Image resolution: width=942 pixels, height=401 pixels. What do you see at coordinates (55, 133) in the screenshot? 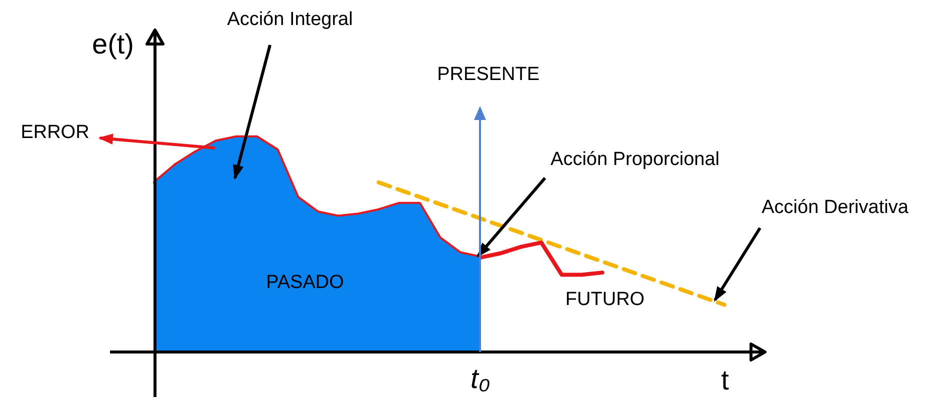
I see `text: ERROR` at bounding box center [55, 133].